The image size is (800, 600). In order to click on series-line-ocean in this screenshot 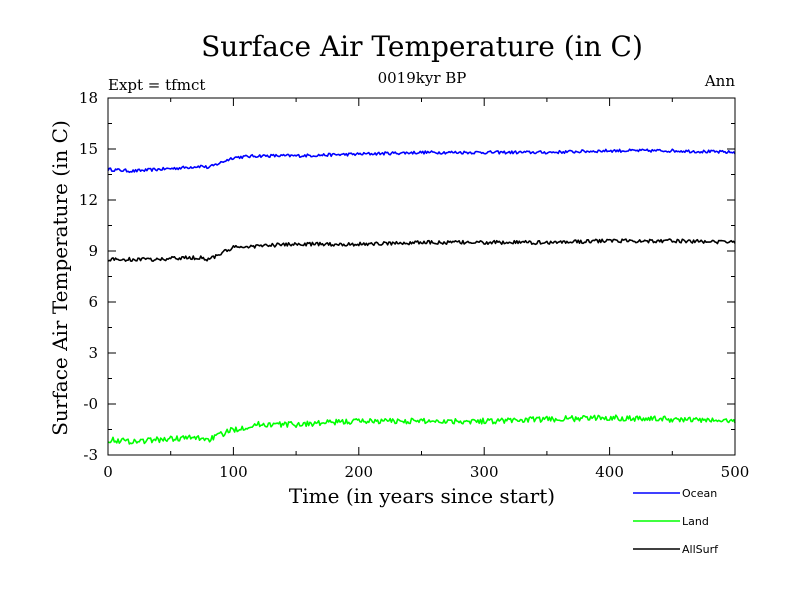, I will do `click(421, 161)`.